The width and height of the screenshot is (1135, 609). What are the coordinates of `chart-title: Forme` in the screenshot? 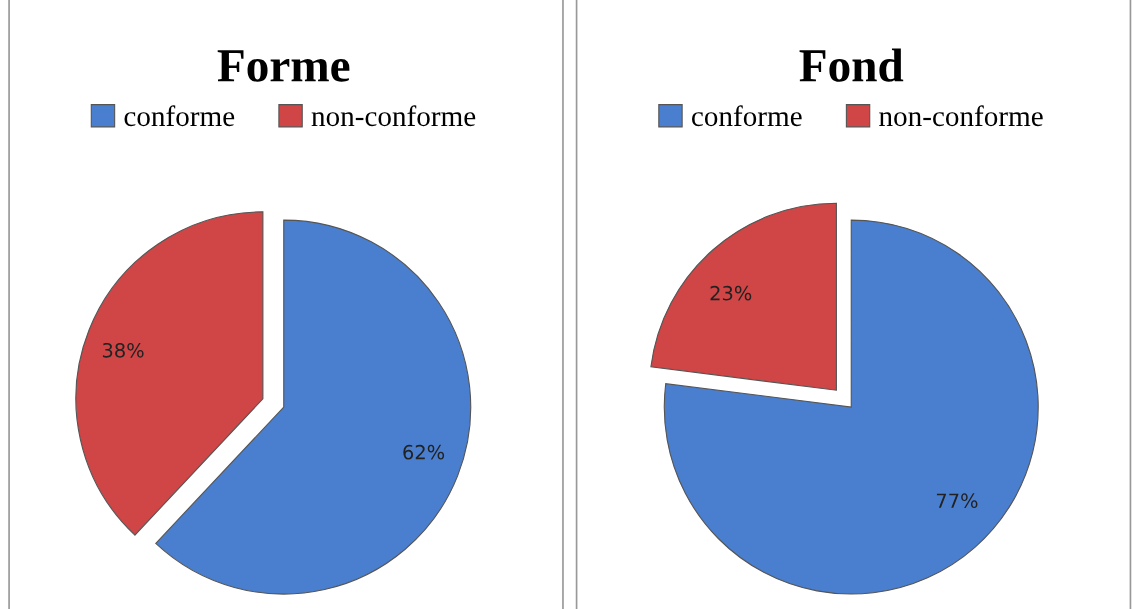 It's located at (283, 66).